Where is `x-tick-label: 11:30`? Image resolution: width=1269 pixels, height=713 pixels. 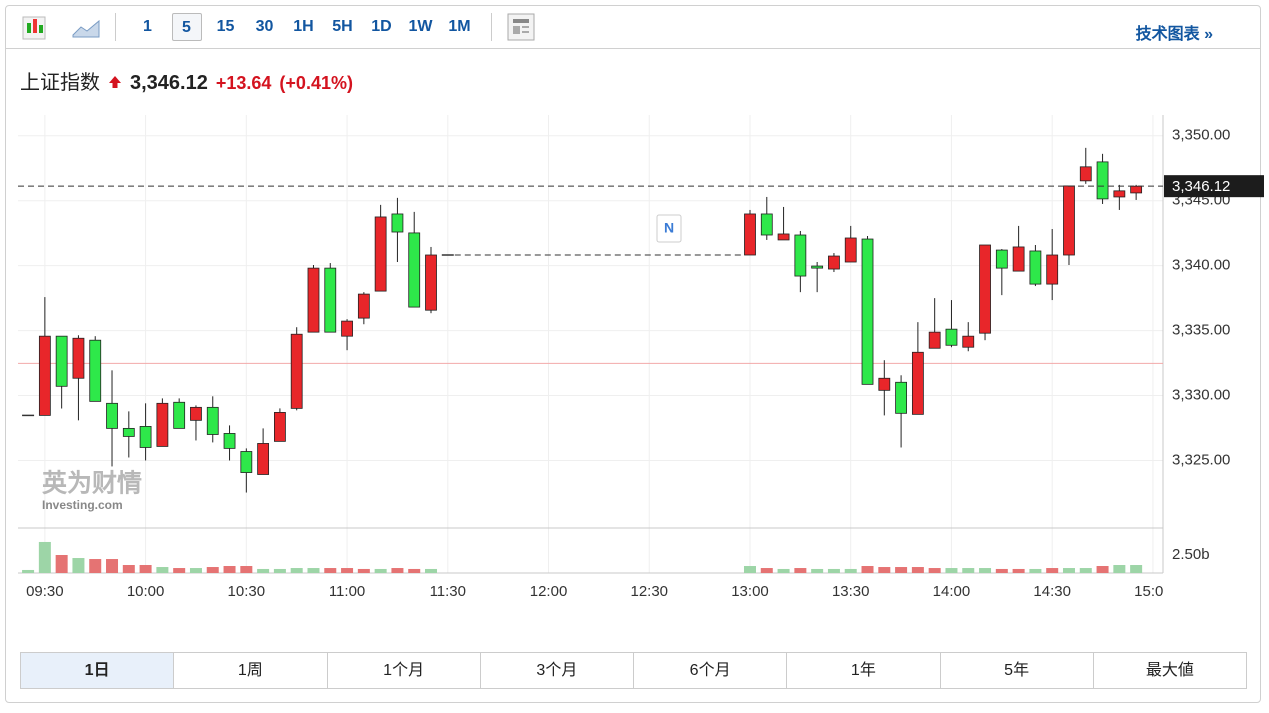 x-tick-label: 11:30 is located at coordinates (448, 591).